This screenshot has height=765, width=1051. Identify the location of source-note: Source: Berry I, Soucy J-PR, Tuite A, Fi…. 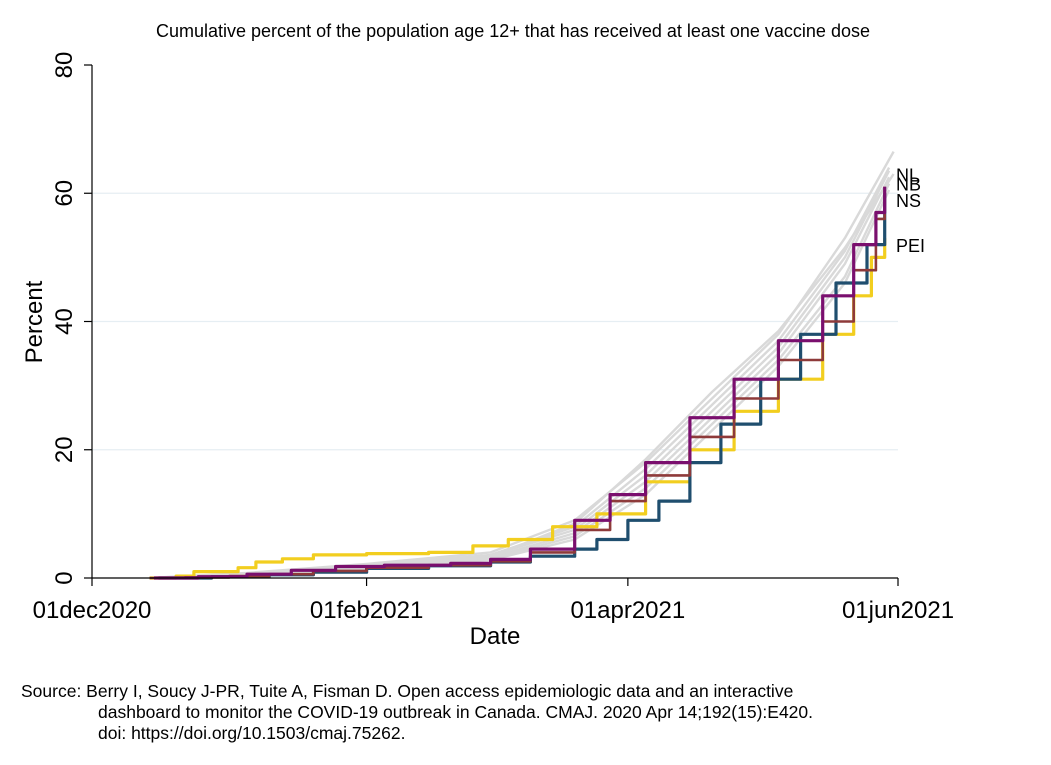
(417, 712).